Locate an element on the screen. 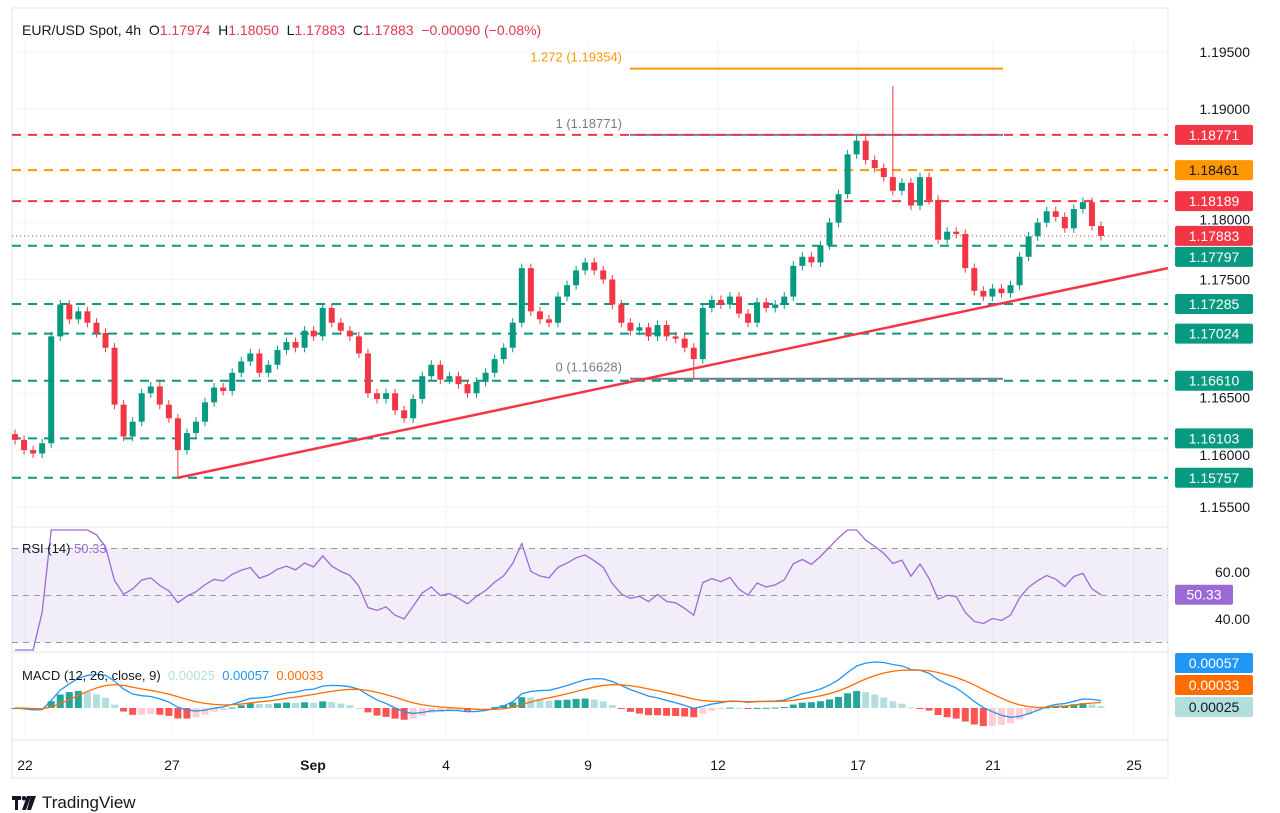 This screenshot has width=1280, height=813. macd-line-value: 0.00057 is located at coordinates (246, 675).